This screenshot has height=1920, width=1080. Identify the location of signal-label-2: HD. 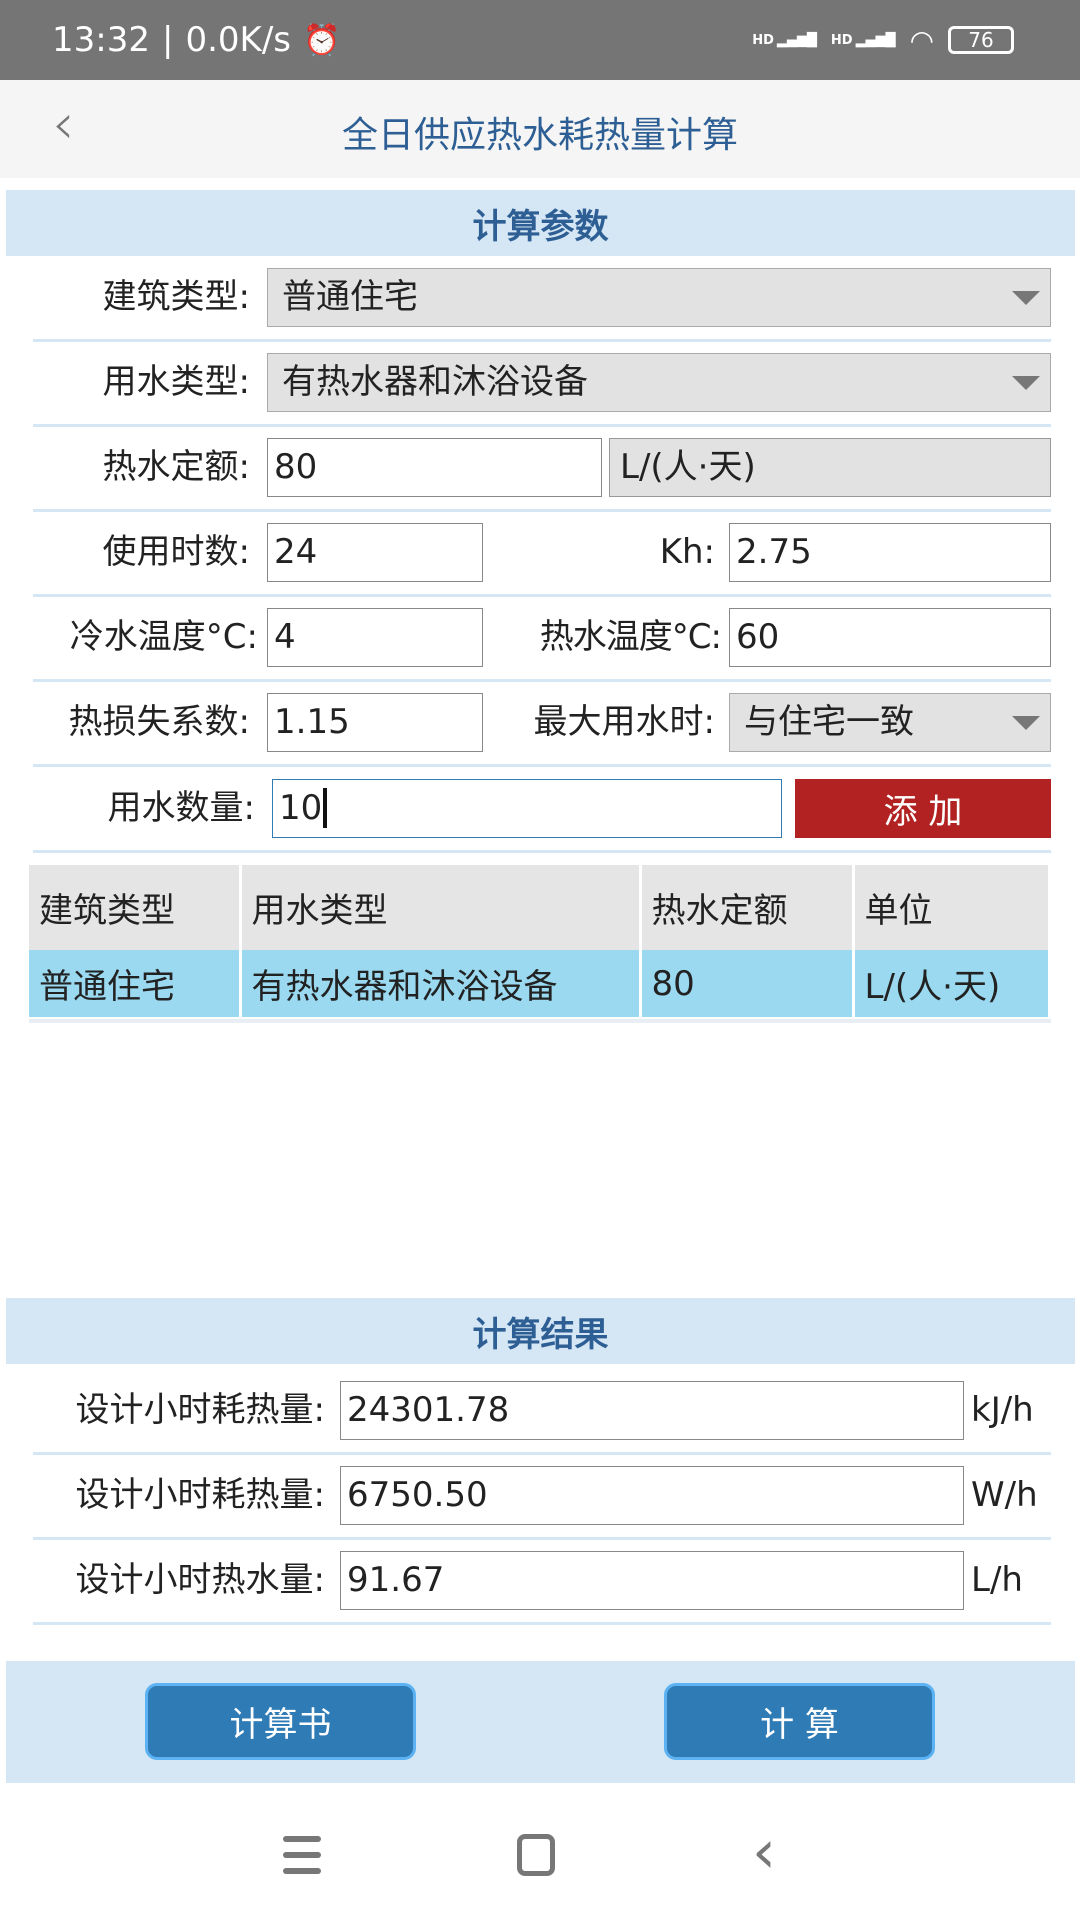
(841, 40).